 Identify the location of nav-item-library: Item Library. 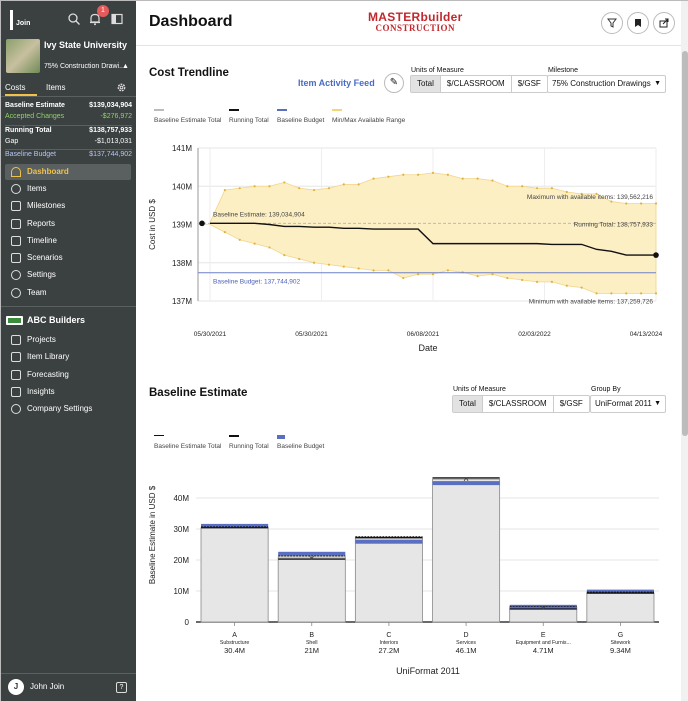
(68, 357).